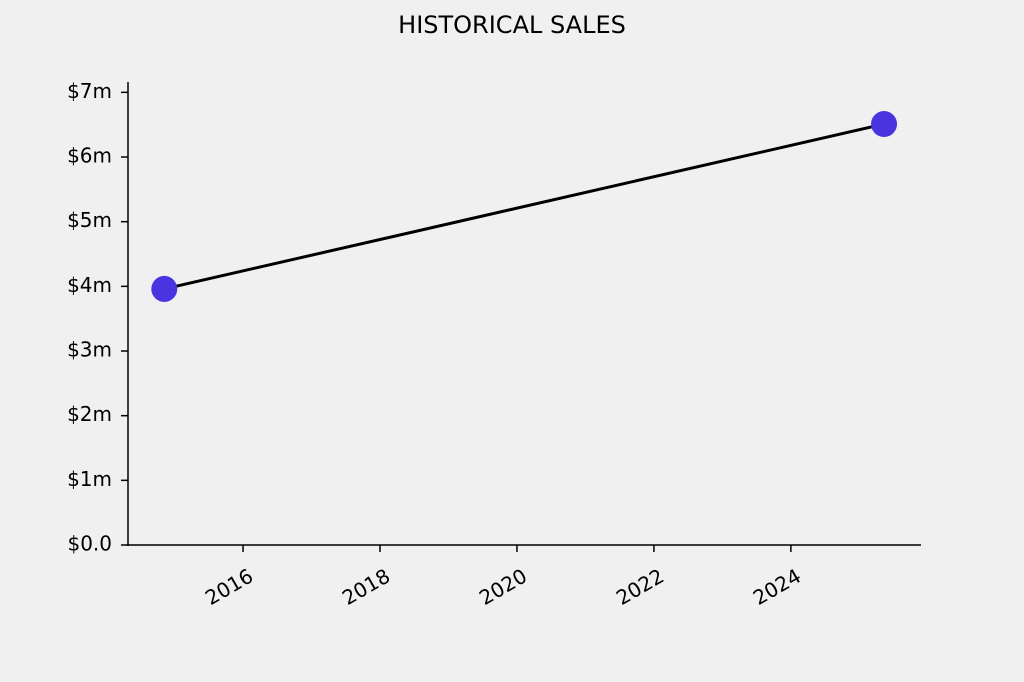 The height and width of the screenshot is (682, 1024). Describe the element at coordinates (640, 587) in the screenshot. I see `x-tick-label: 2022` at that location.